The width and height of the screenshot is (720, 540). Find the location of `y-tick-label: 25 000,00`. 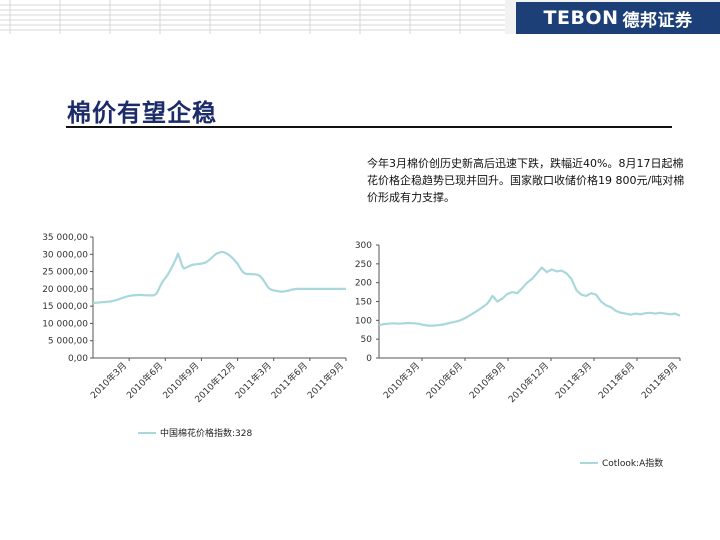

y-tick-label: 25 000,00 is located at coordinates (65, 273).